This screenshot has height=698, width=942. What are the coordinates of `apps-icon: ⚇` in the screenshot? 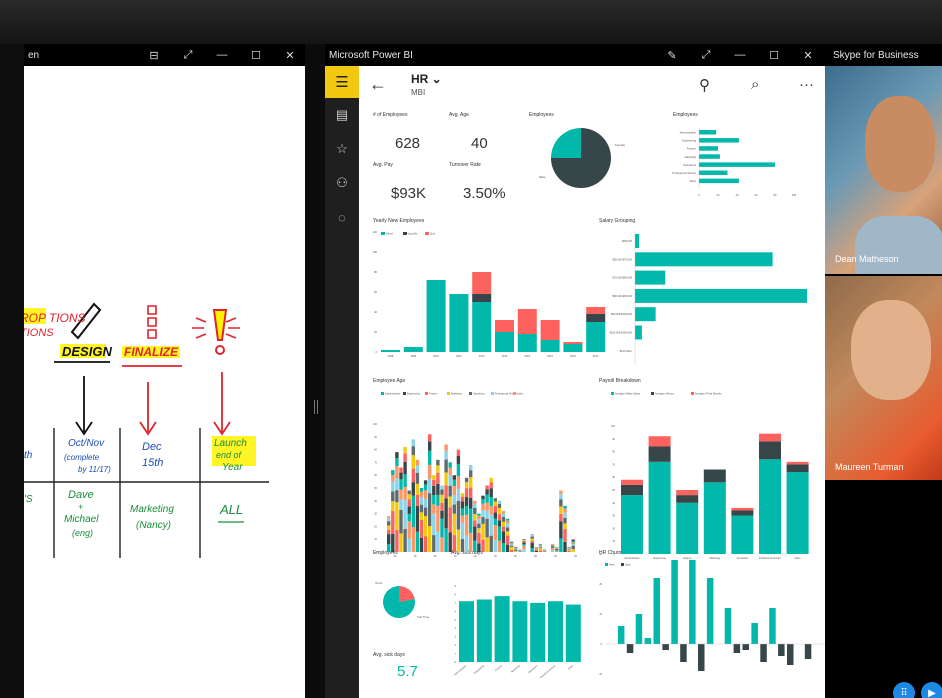 It's located at (342, 182).